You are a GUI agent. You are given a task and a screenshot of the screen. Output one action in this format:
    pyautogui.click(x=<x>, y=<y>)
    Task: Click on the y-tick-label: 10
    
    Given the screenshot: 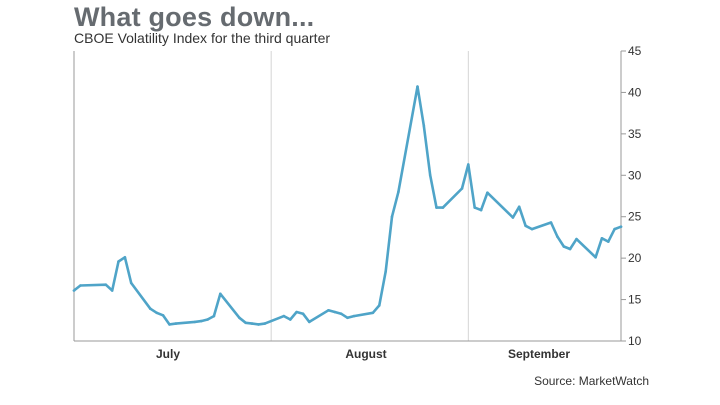 What is the action you would take?
    pyautogui.click(x=635, y=341)
    